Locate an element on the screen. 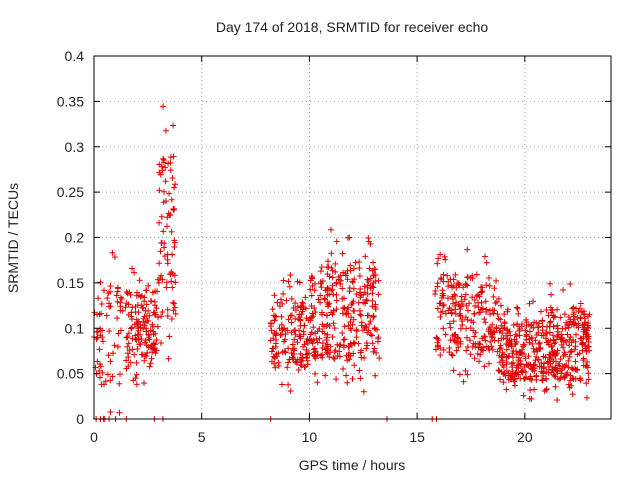 Image resolution: width=640 pixels, height=480 pixels. y-tick-label: 0.4 is located at coordinates (75, 56).